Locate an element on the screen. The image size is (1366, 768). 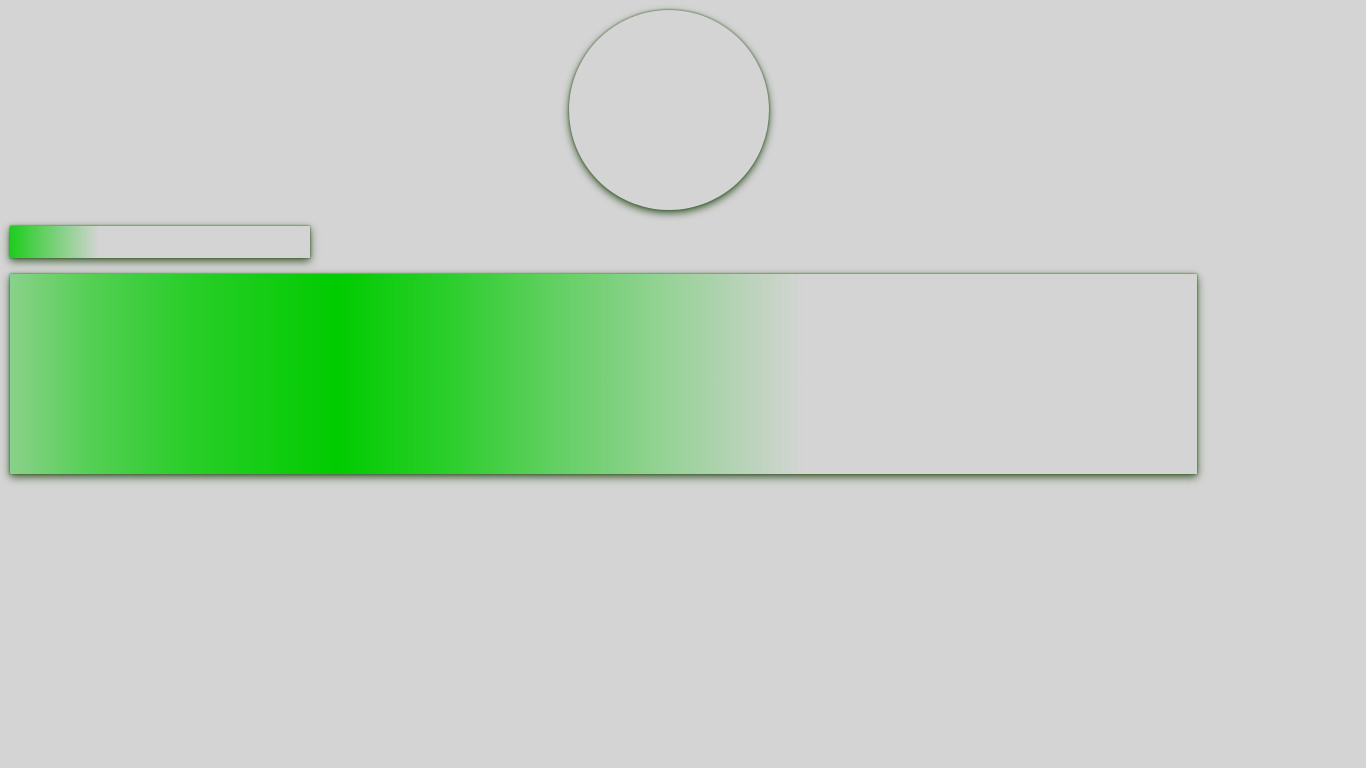
progress-bar is located at coordinates (160, 242).